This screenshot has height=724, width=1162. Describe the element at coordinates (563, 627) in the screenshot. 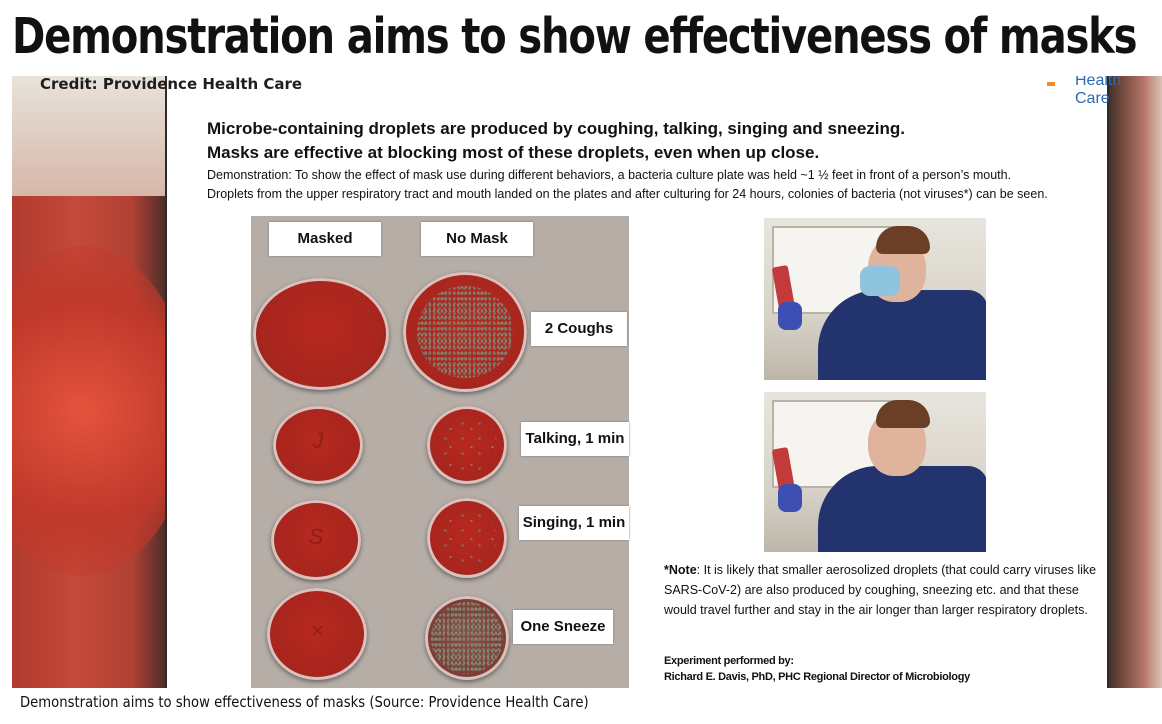

I see `label-sneeze: One Sneeze` at that location.